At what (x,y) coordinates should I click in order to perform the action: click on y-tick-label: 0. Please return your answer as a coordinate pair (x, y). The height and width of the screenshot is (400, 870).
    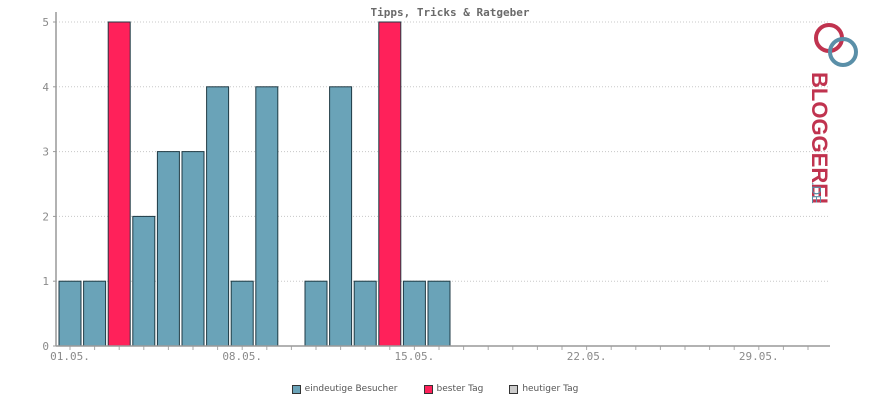
    Looking at the image, I should click on (45, 346).